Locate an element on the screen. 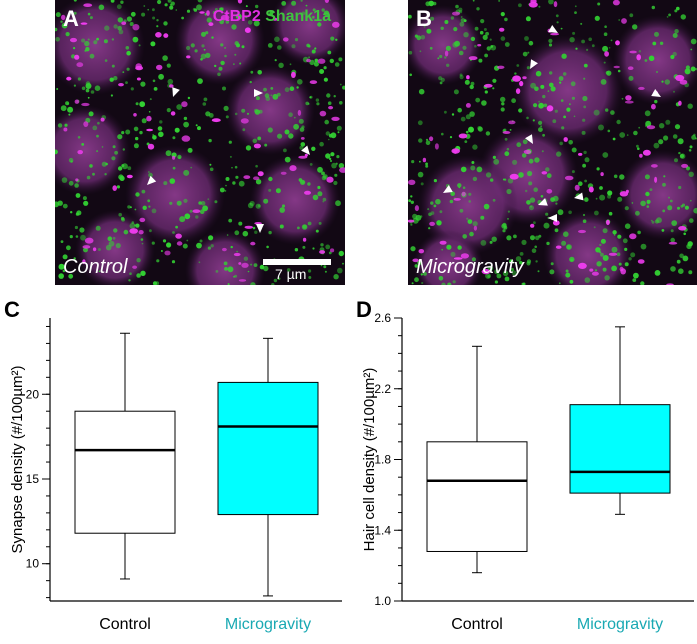 This screenshot has height=644, width=697. panel-letter-c: C is located at coordinates (12, 309).